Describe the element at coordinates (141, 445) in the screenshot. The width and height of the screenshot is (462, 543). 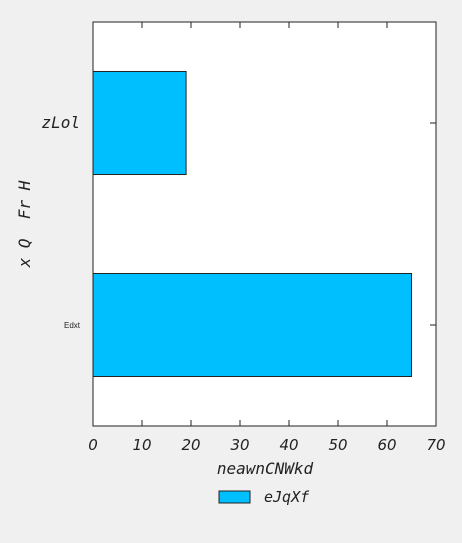
I see `x-tick-label: 10` at that location.